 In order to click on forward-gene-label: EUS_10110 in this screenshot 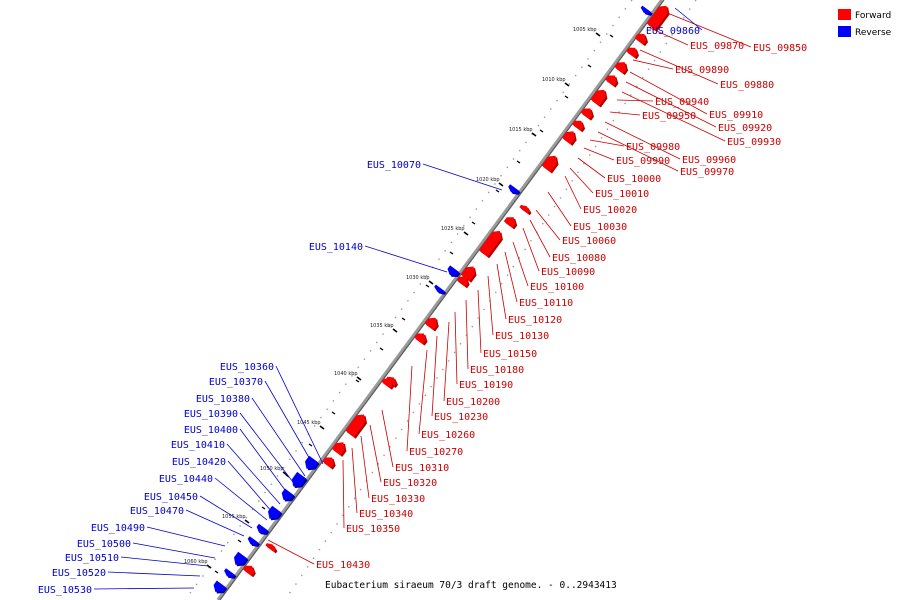, I will do `click(546, 303)`.